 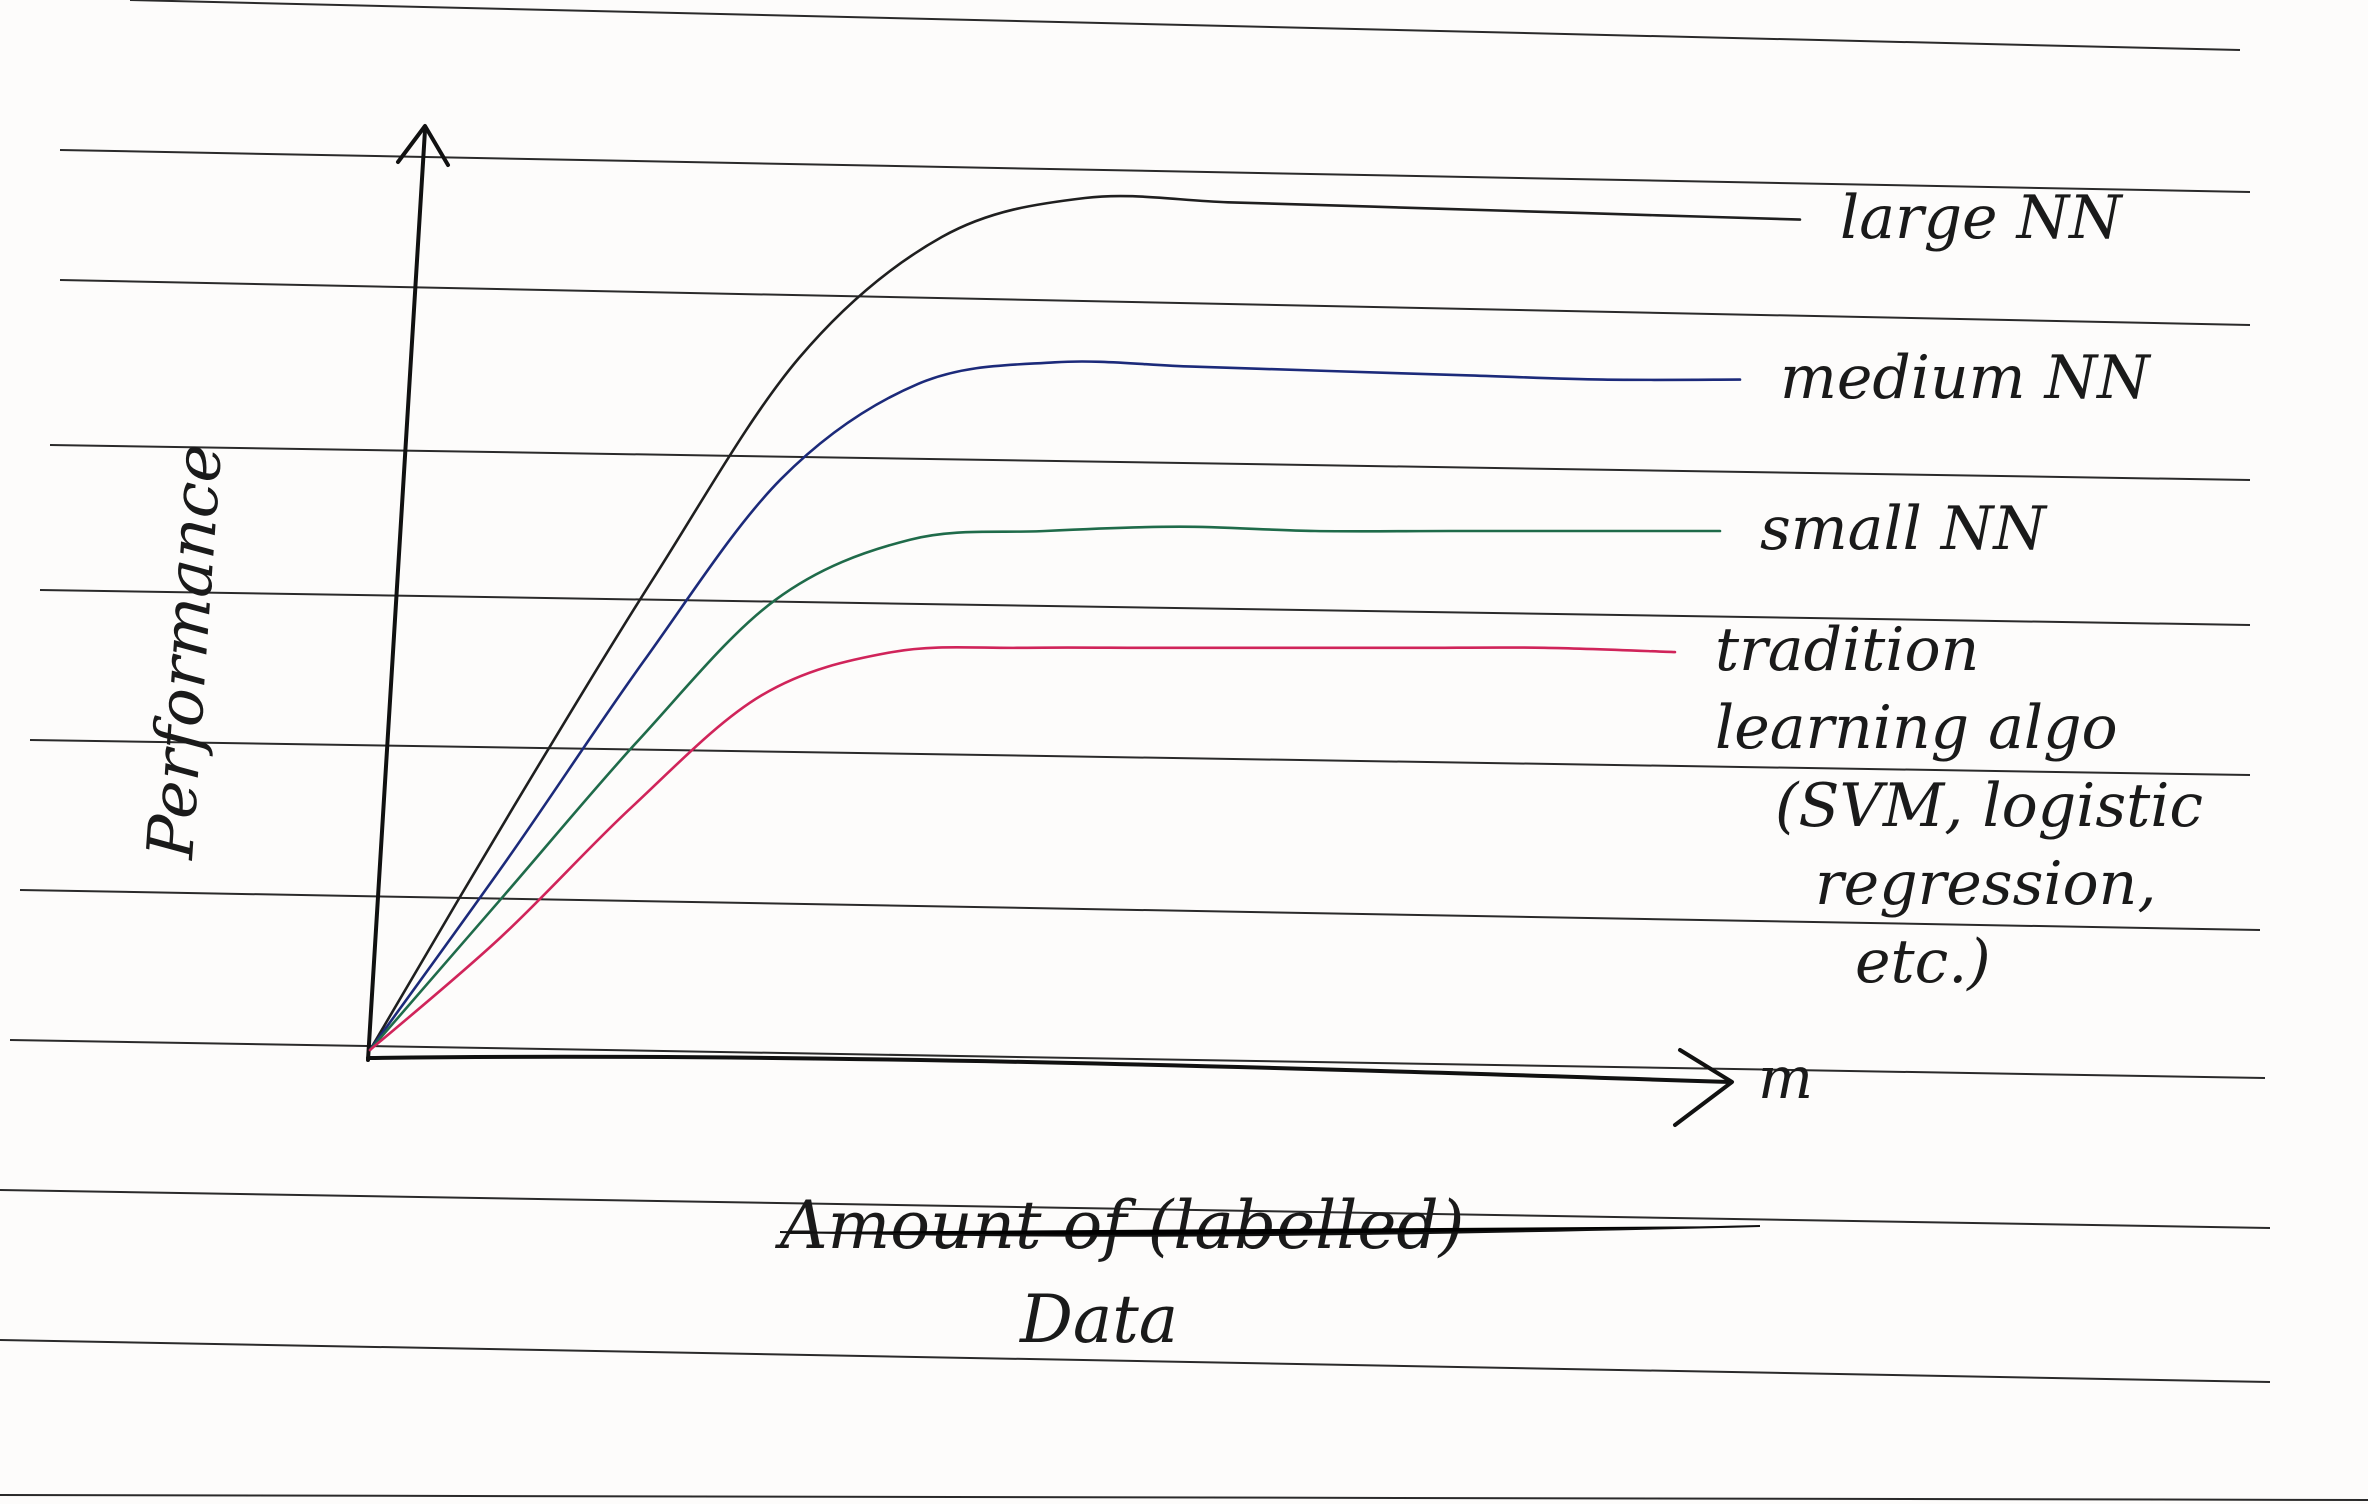 I want to click on x-axis-title-line1: Amount of (labelled), so click(x=1119, y=1225).